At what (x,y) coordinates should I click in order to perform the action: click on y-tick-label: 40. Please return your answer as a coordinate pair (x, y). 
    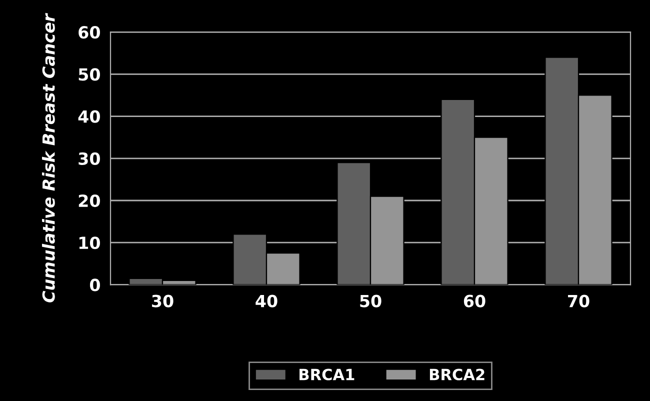
    Looking at the image, I should click on (89, 116).